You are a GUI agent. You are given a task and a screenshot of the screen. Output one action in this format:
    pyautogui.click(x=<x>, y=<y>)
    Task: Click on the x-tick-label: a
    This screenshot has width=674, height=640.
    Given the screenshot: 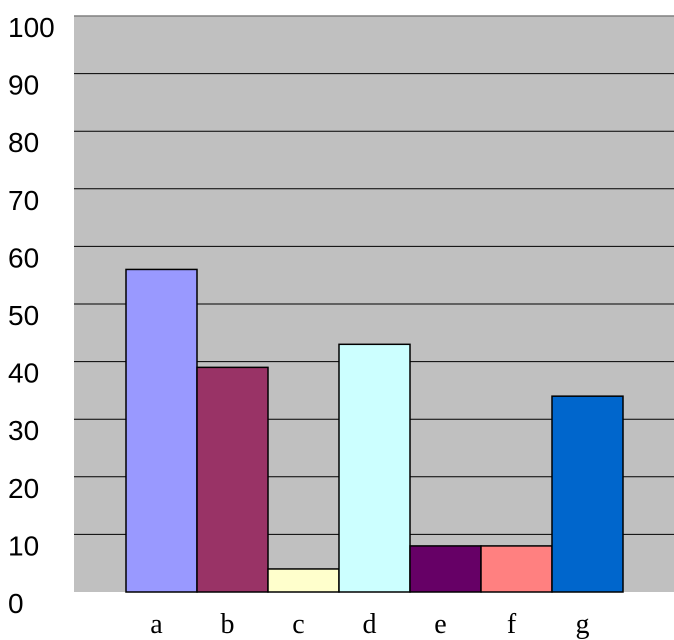 What is the action you would take?
    pyautogui.click(x=156, y=624)
    